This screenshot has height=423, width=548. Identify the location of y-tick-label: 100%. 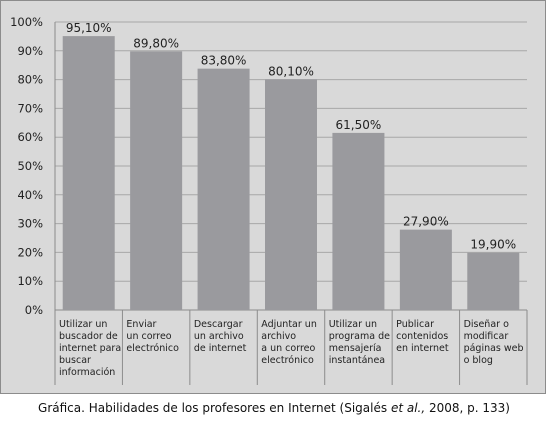
(26, 22).